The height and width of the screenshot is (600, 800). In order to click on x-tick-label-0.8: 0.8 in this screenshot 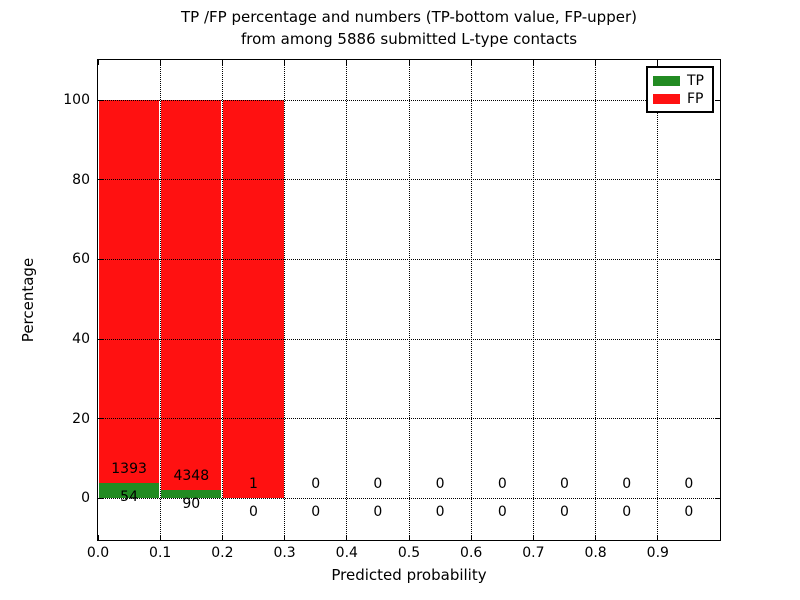, I will do `click(595, 553)`.